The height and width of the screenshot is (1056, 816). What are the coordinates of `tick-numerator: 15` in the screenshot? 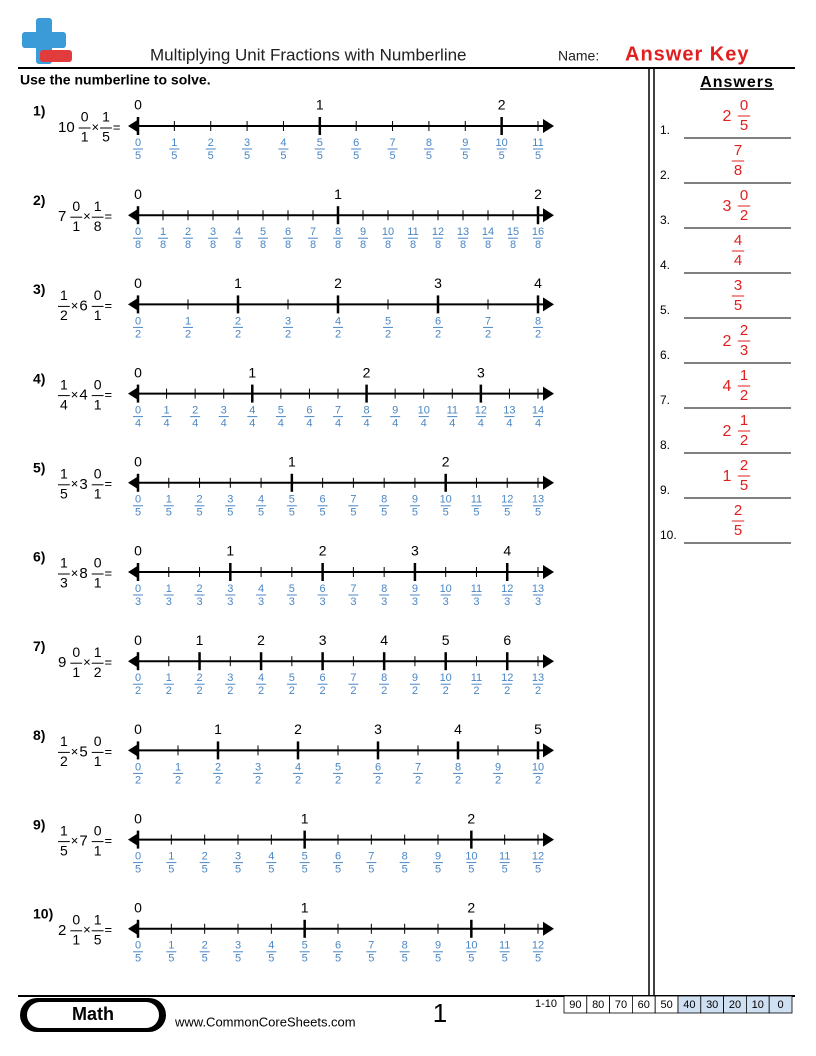 It's located at (513, 232).